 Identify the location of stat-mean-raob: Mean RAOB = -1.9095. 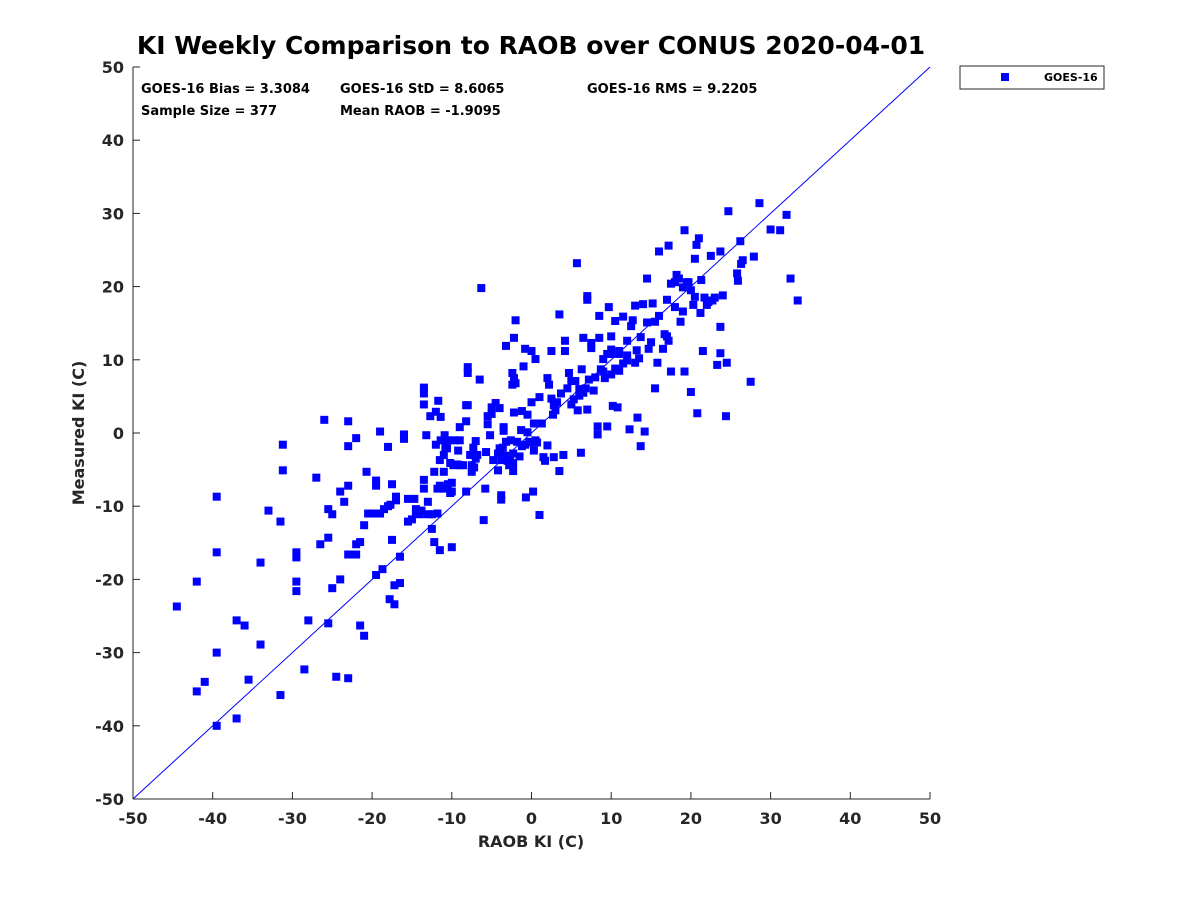
(420, 111).